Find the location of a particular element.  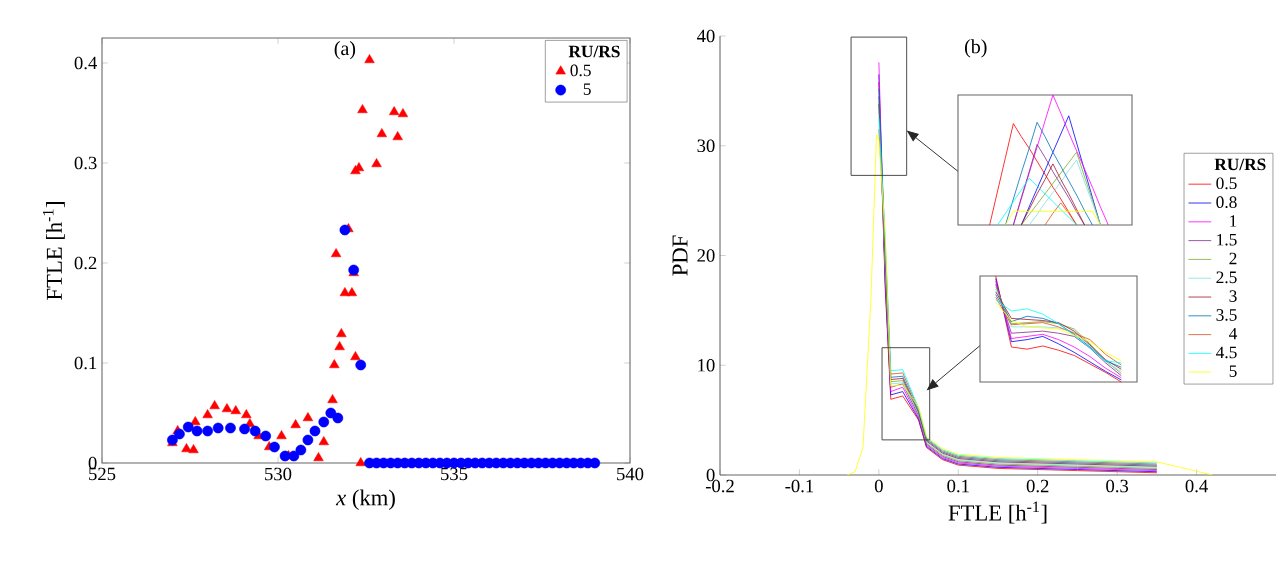

legend-label: 2.5 is located at coordinates (1226, 277).